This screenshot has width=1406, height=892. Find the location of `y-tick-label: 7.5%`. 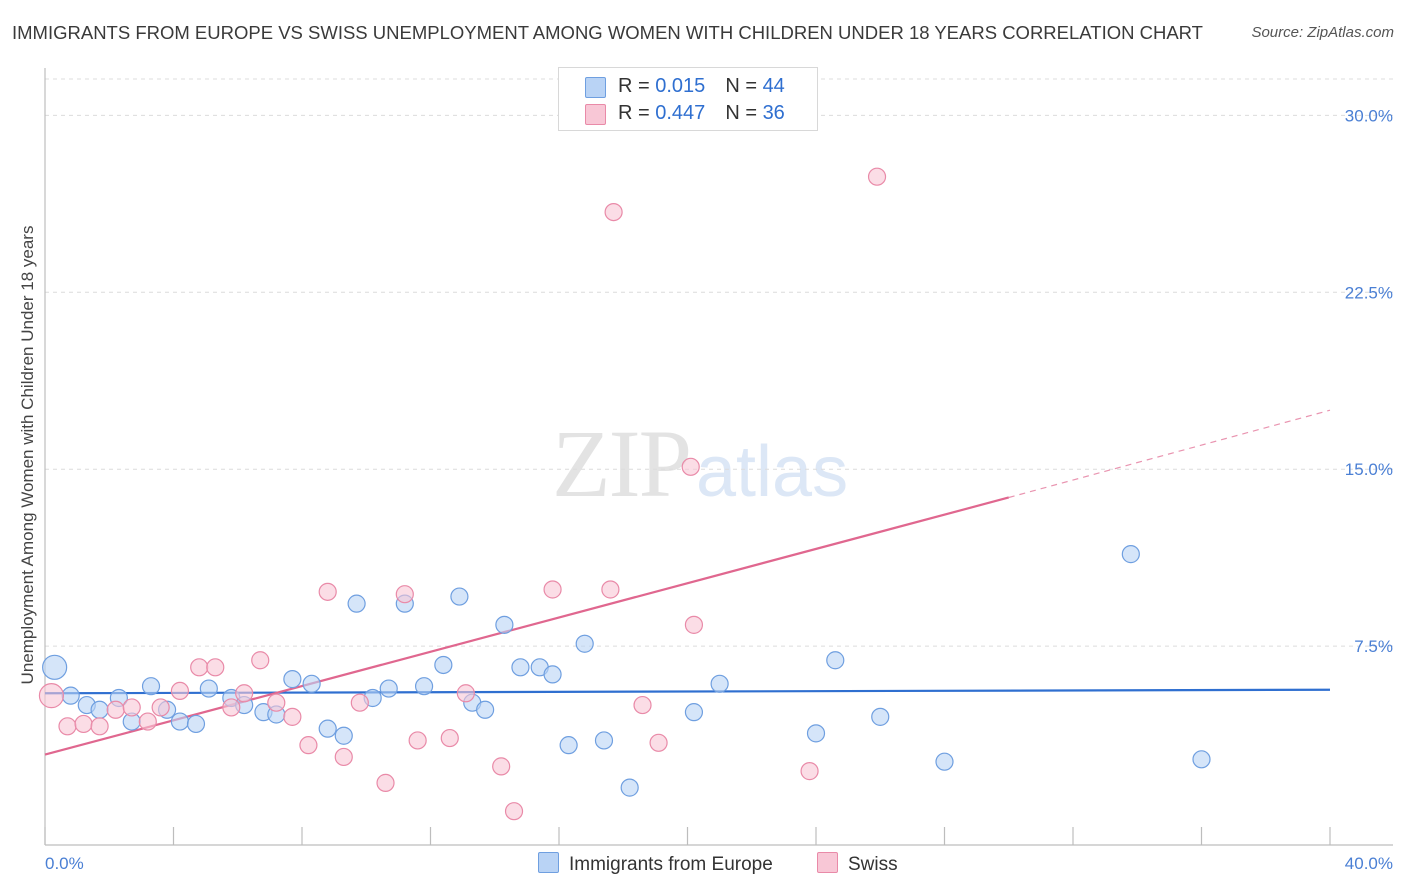

y-tick-label: 7.5% is located at coordinates (1373, 646).